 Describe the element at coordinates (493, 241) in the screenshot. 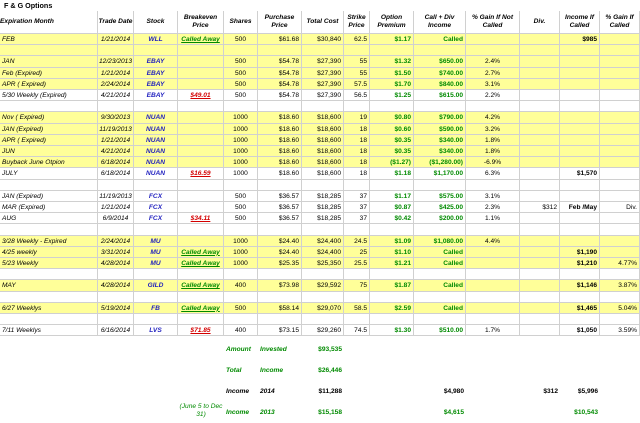

I see `cell-pct-gain-not-called: 4.4%` at that location.